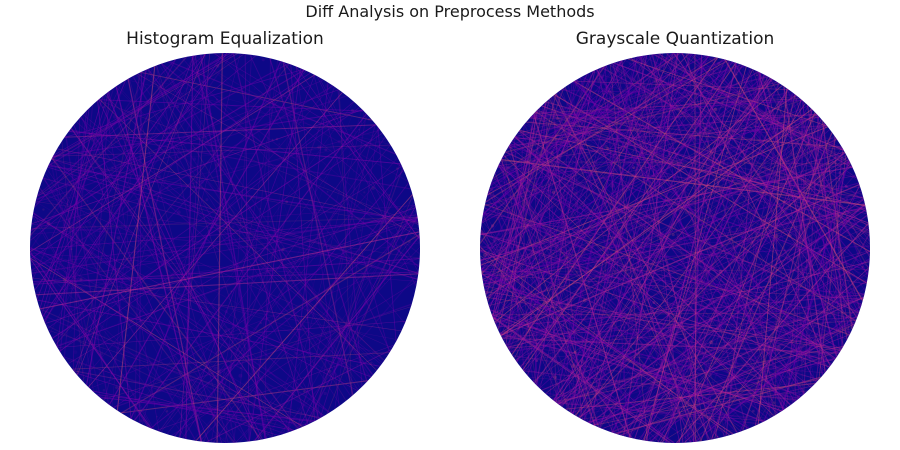 Image resolution: width=900 pixels, height=450 pixels. Describe the element at coordinates (225, 39) in the screenshot. I see `panel-title: Histogram Equalization` at that location.